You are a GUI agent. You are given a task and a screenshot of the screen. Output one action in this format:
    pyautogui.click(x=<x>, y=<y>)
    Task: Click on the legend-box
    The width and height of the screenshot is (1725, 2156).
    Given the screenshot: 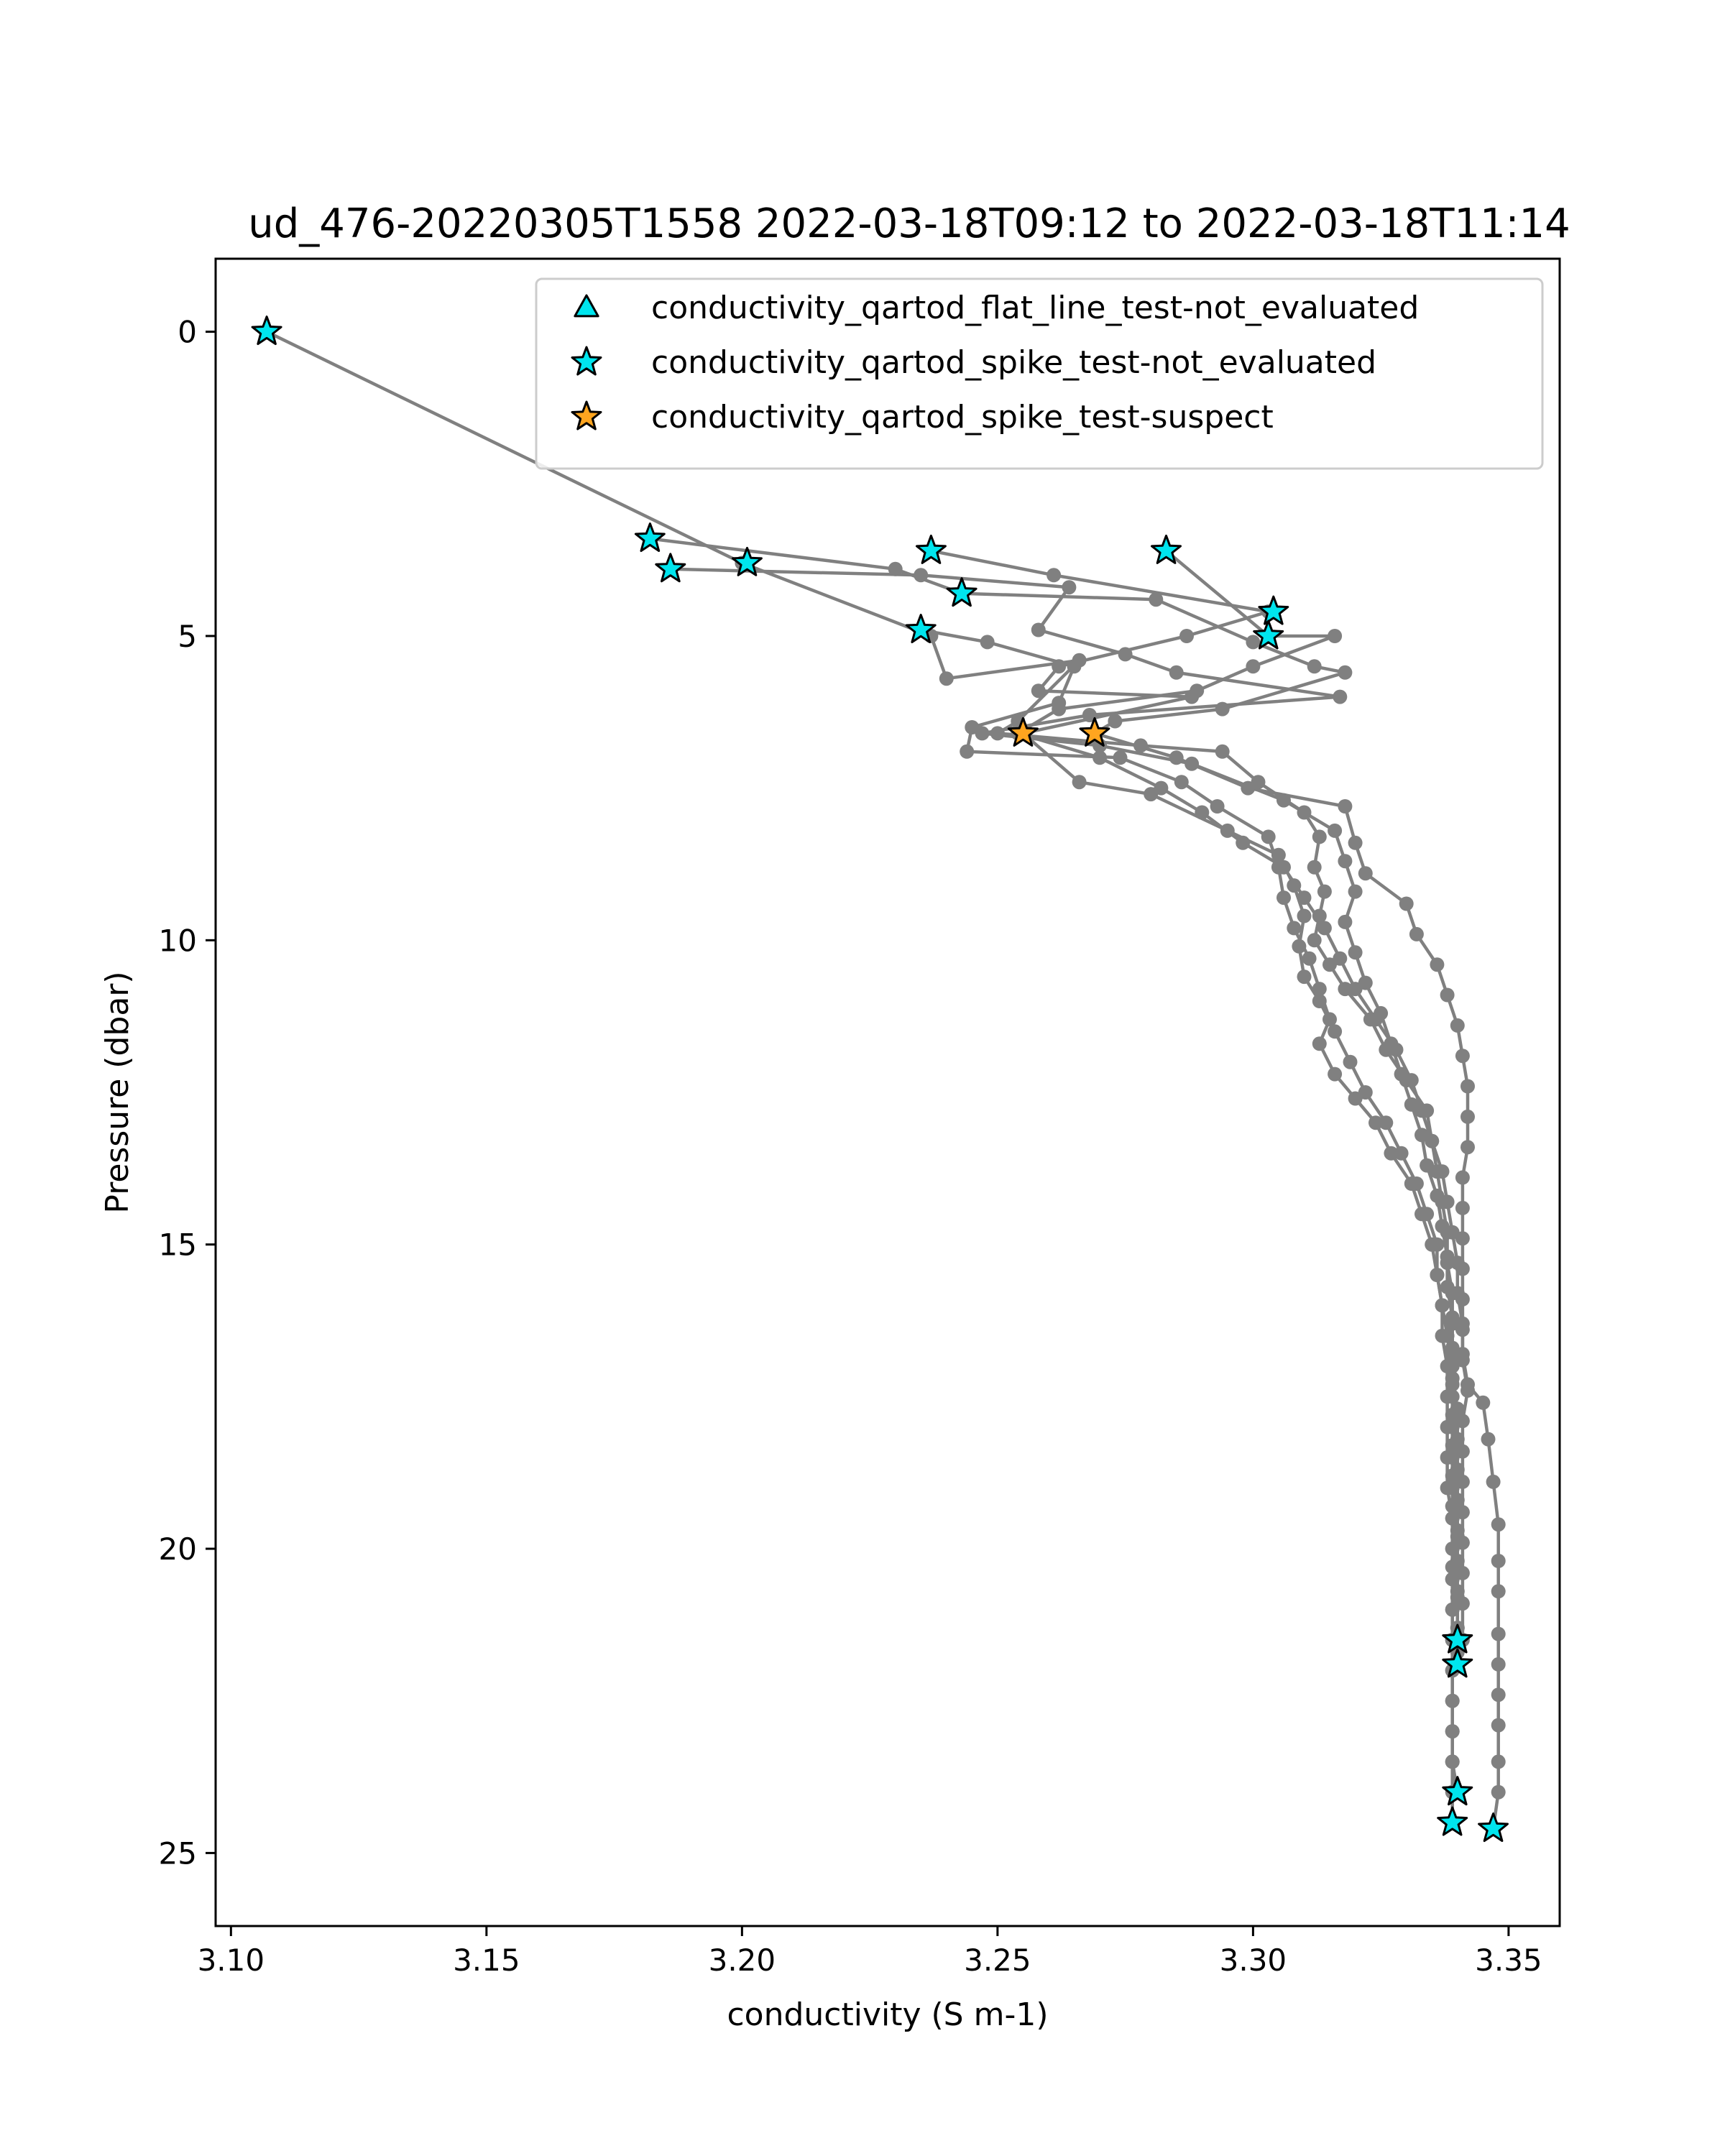 What is the action you would take?
    pyautogui.click(x=1039, y=374)
    